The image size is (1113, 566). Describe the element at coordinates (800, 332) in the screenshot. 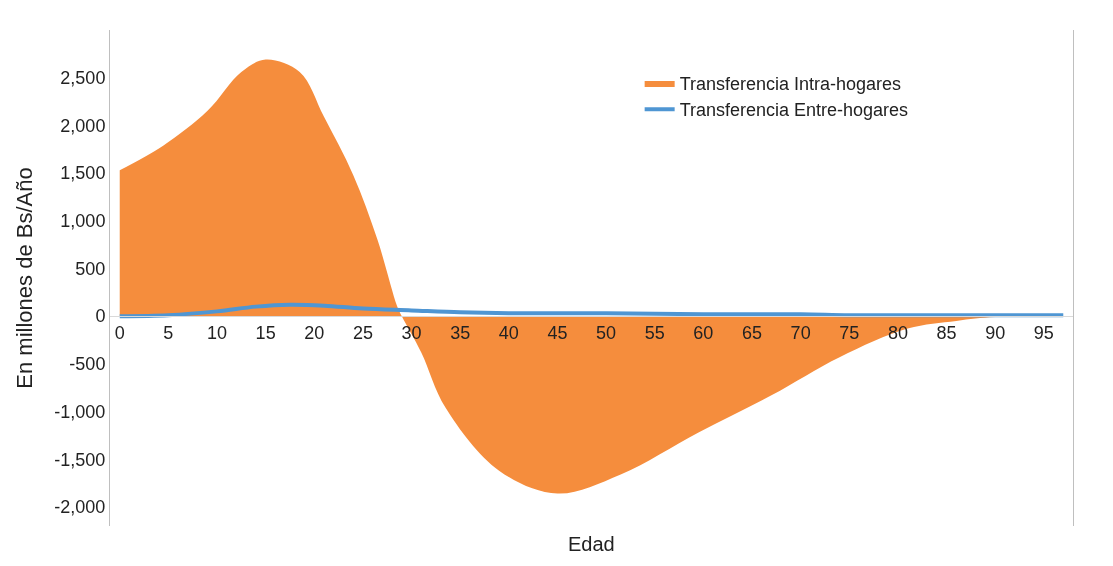

I see `x-tick-label: 70` at that location.